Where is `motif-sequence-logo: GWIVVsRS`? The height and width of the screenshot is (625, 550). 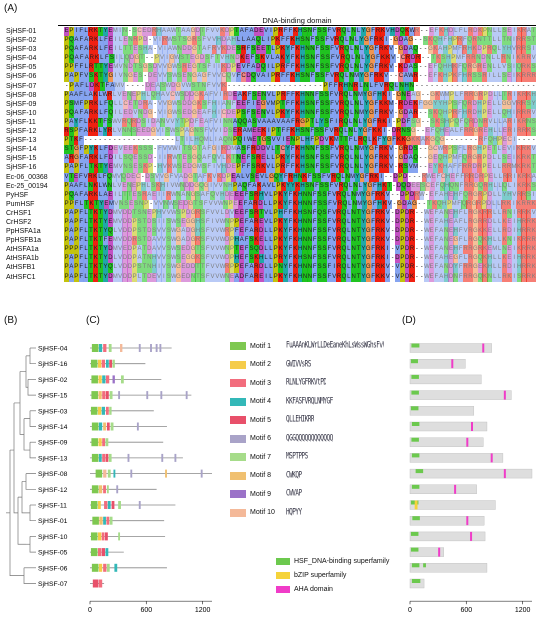
motif-sequence-logo: GWIVVsRS is located at coordinates (298, 363).